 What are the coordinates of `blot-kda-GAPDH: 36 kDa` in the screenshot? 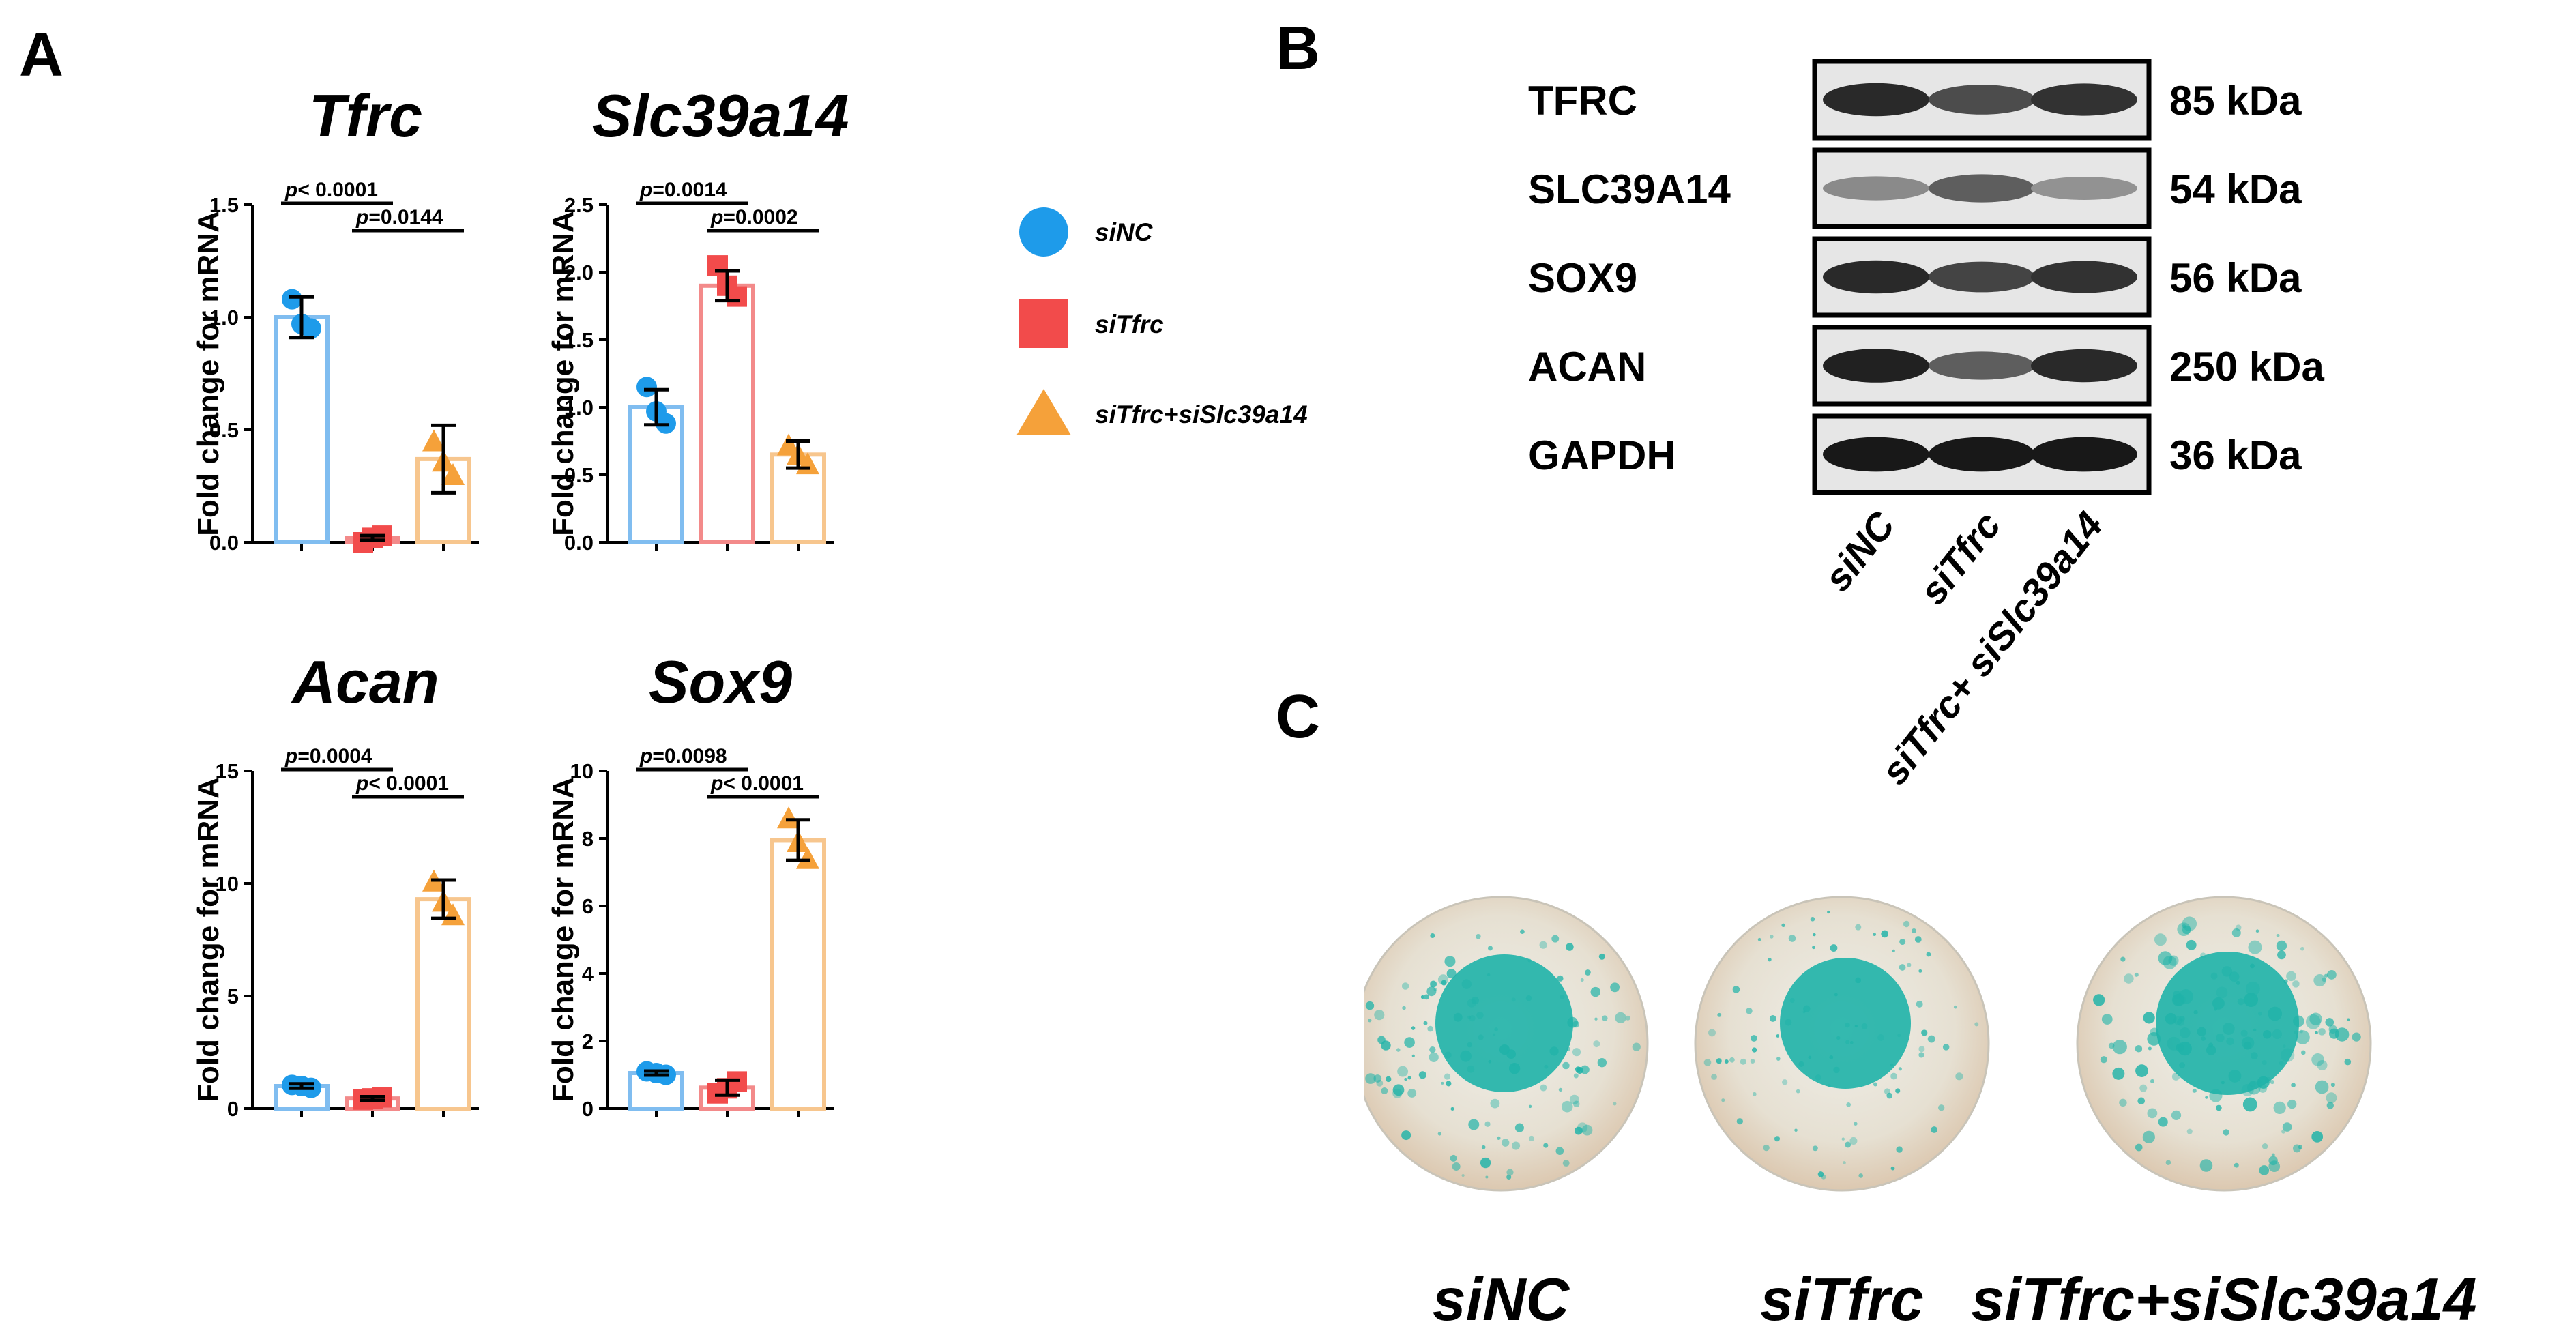 It's located at (2235, 455).